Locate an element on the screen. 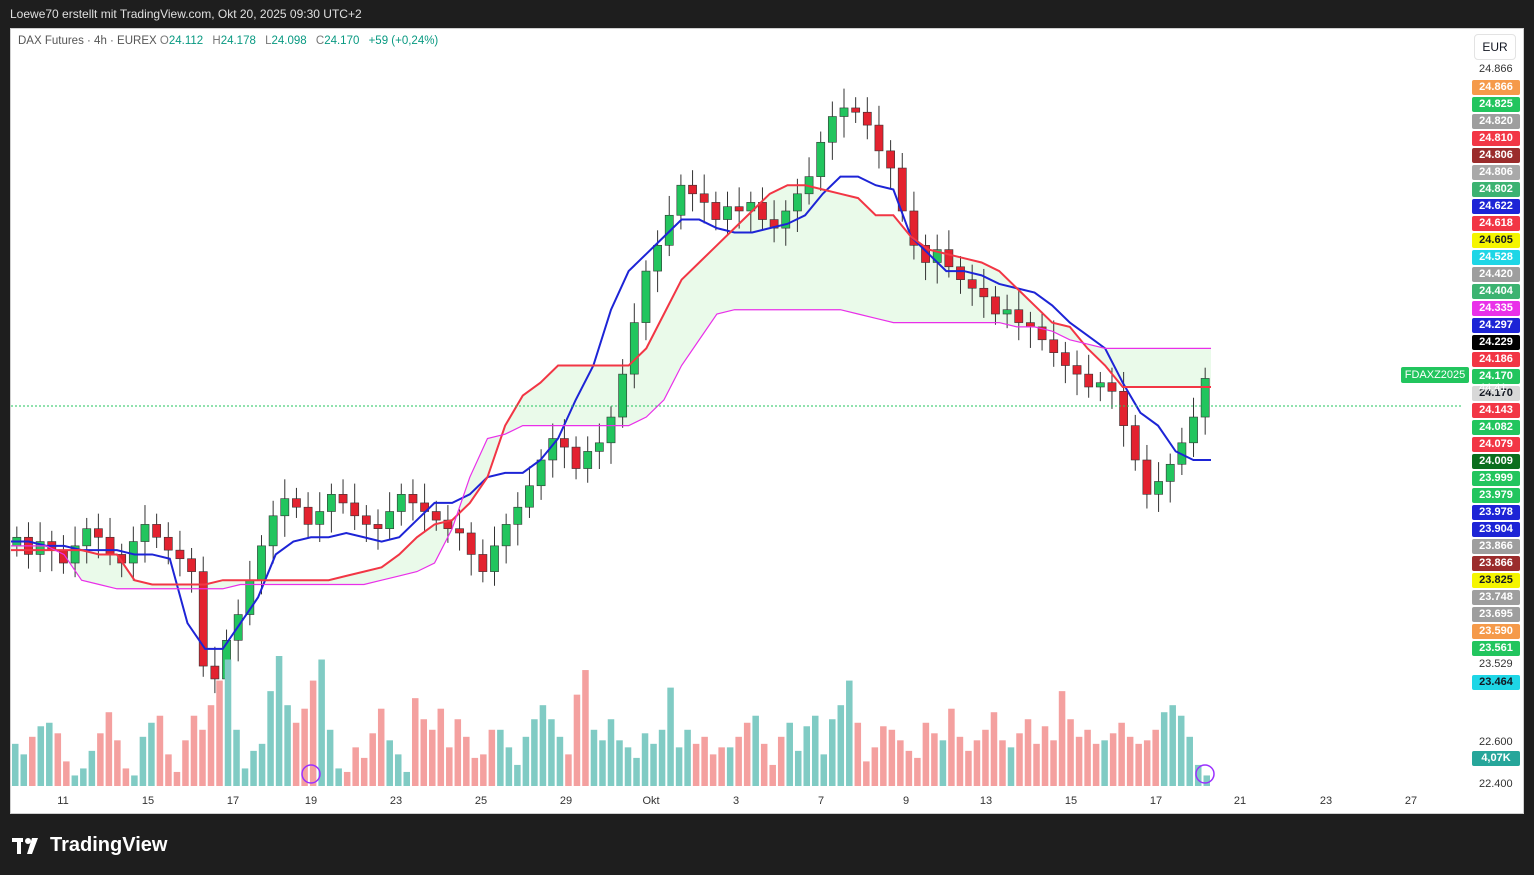  high-key: H is located at coordinates (216, 41).